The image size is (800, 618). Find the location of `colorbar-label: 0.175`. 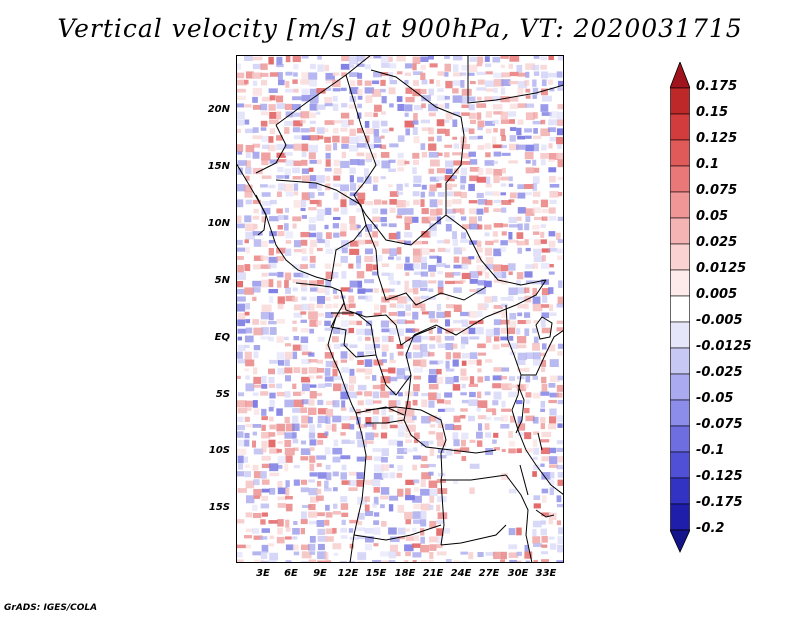

colorbar-label: 0.175 is located at coordinates (717, 86).